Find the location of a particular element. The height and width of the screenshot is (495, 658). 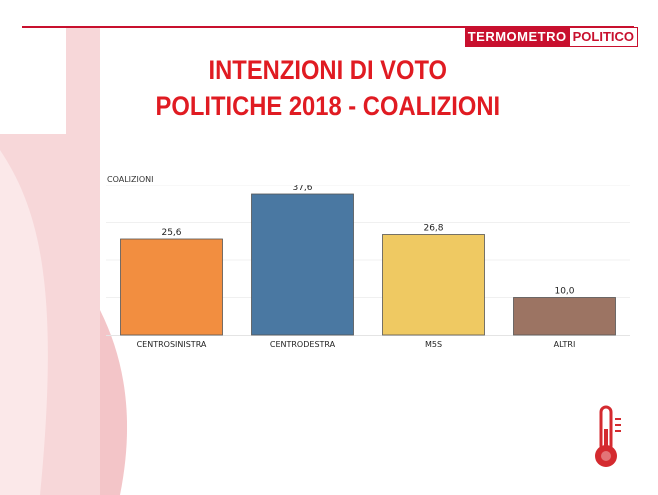

brand-logo-part2: POLITICO is located at coordinates (603, 37).